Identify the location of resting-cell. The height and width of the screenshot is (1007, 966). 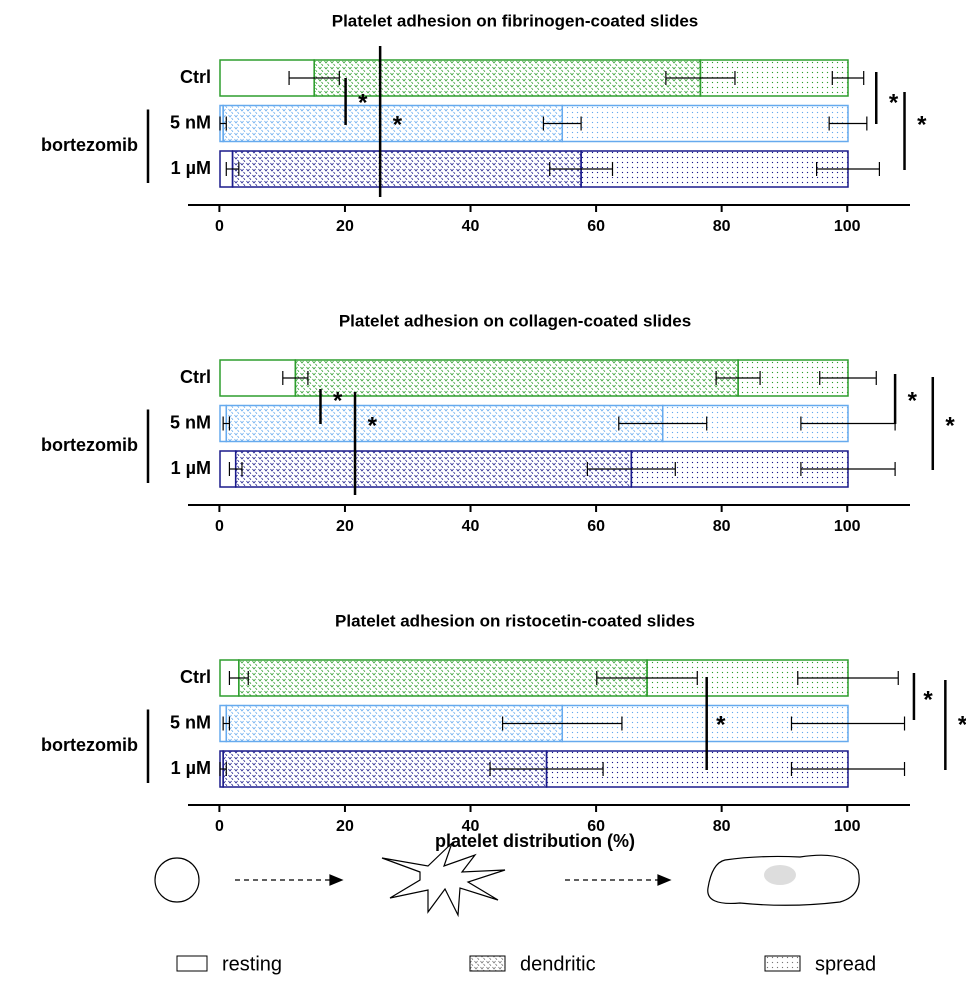
(177, 880).